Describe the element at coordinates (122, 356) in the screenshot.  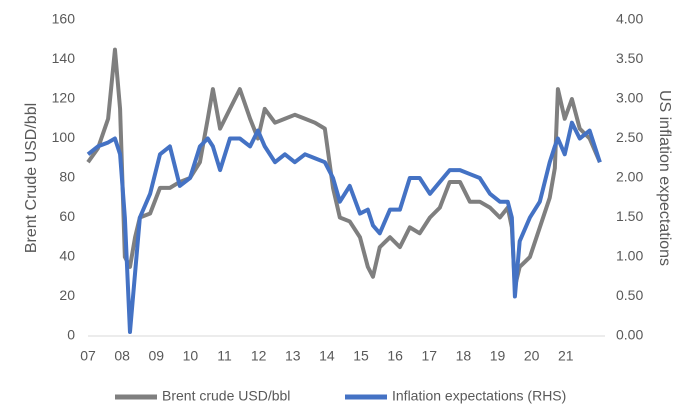
I see `x-tick-label: 08` at that location.